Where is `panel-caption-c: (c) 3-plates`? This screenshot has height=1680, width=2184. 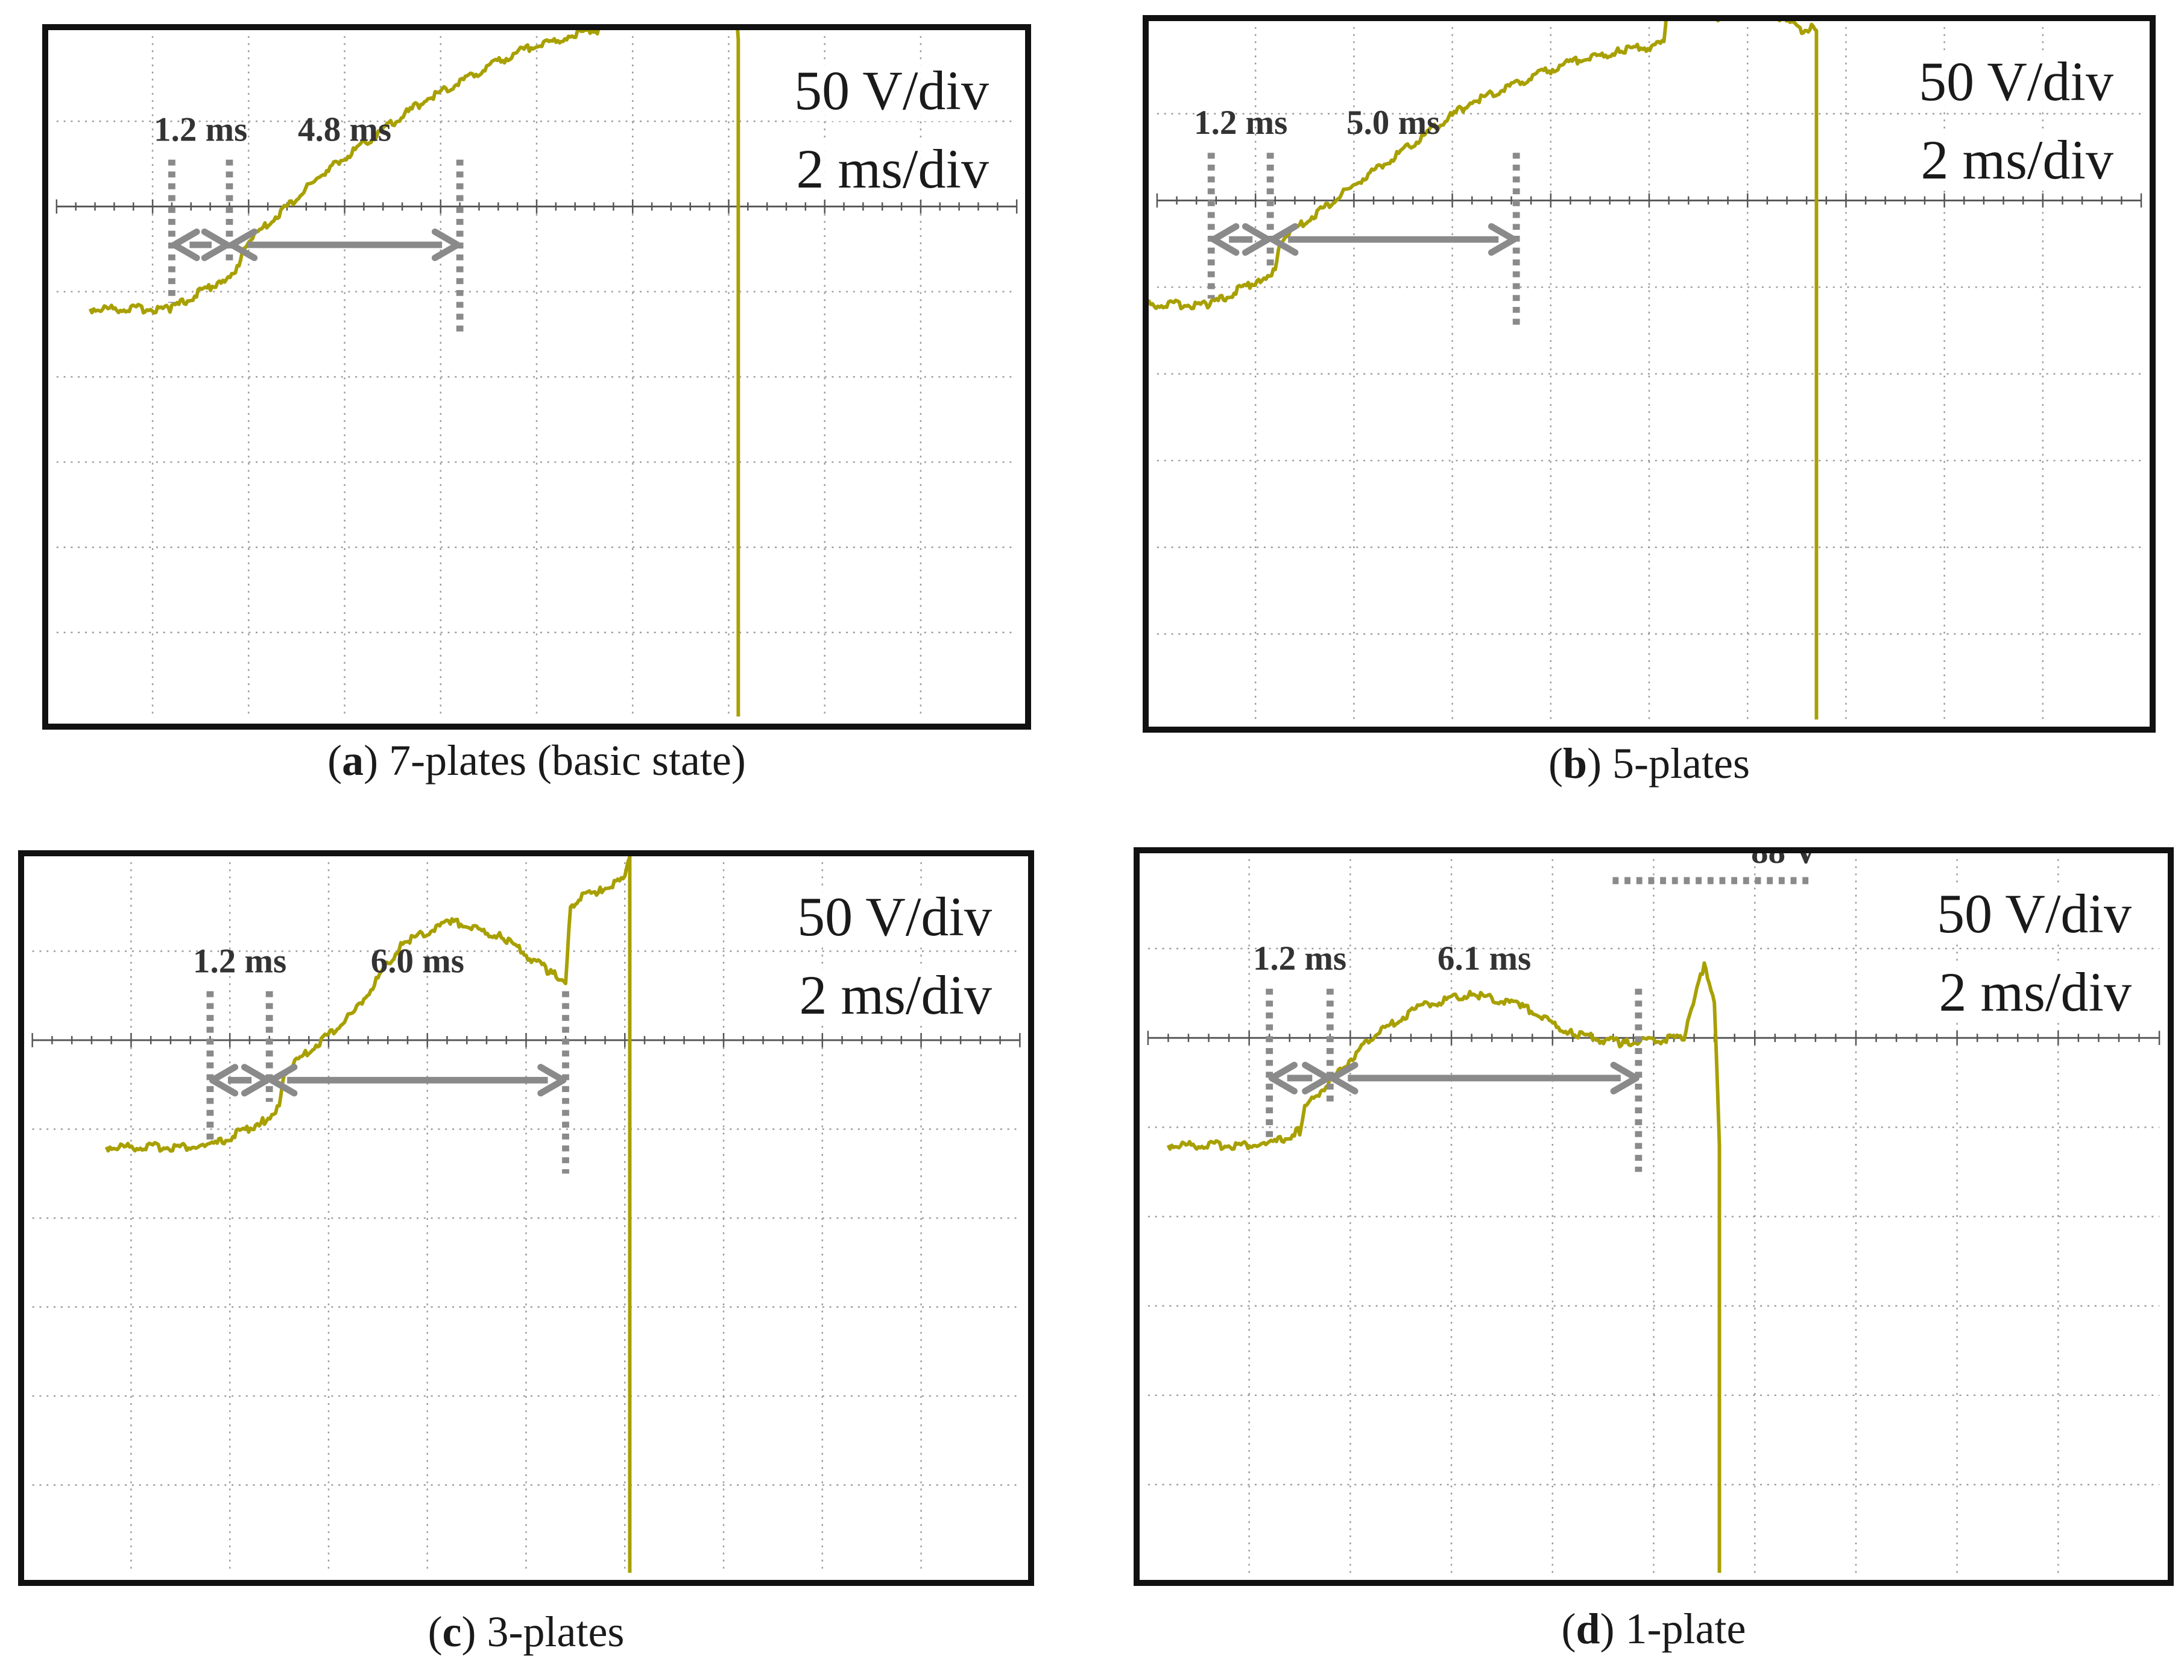
panel-caption-c: (c) 3-plates is located at coordinates (526, 1632).